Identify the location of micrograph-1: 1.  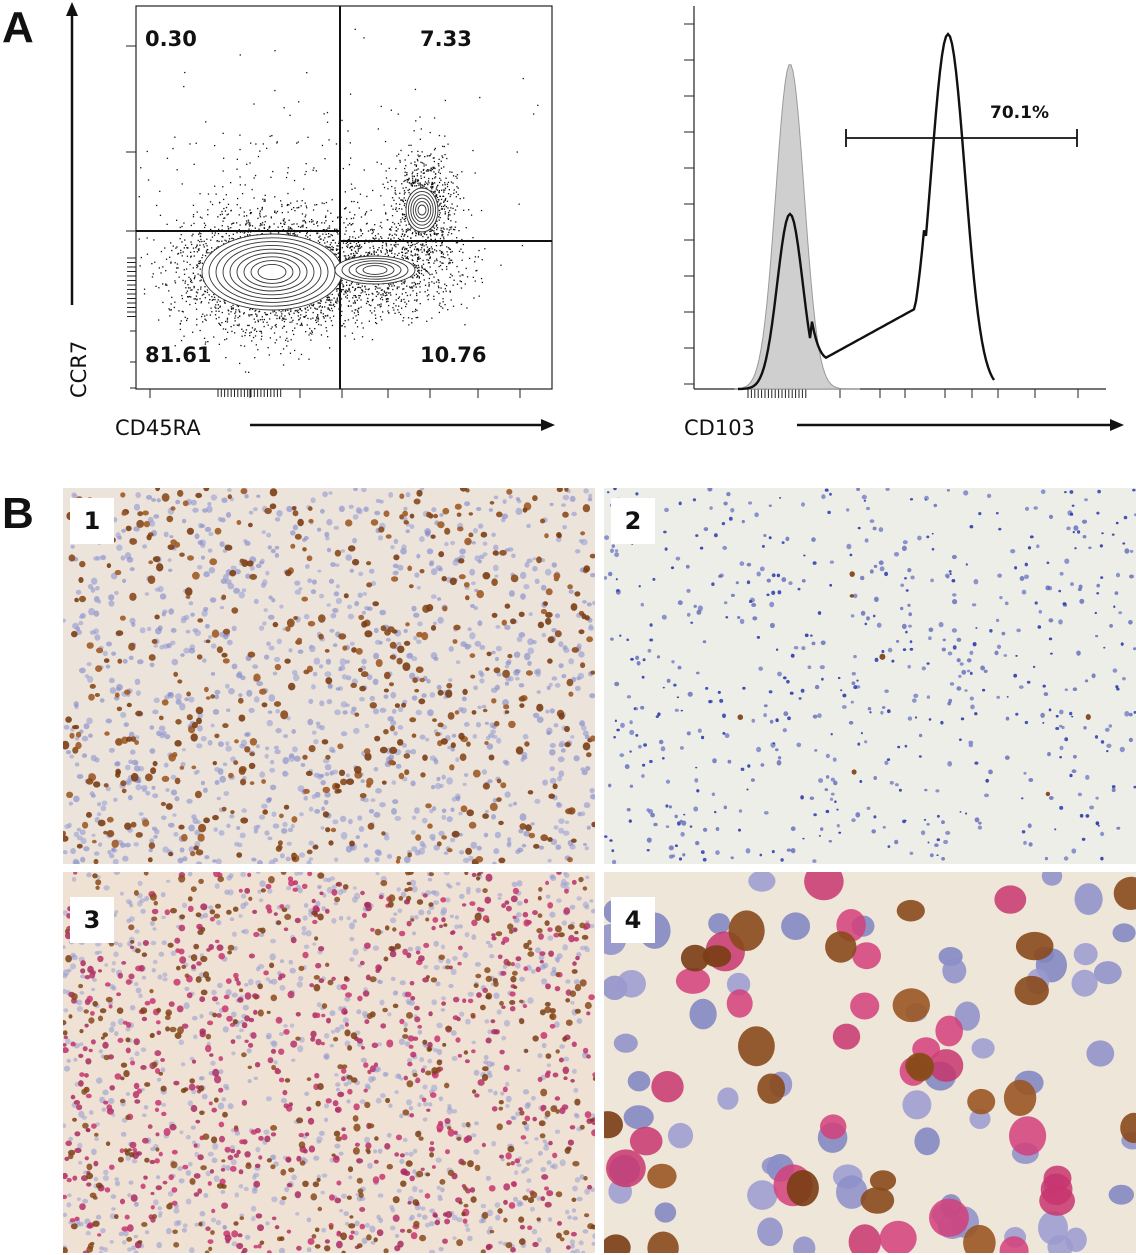
(329, 676).